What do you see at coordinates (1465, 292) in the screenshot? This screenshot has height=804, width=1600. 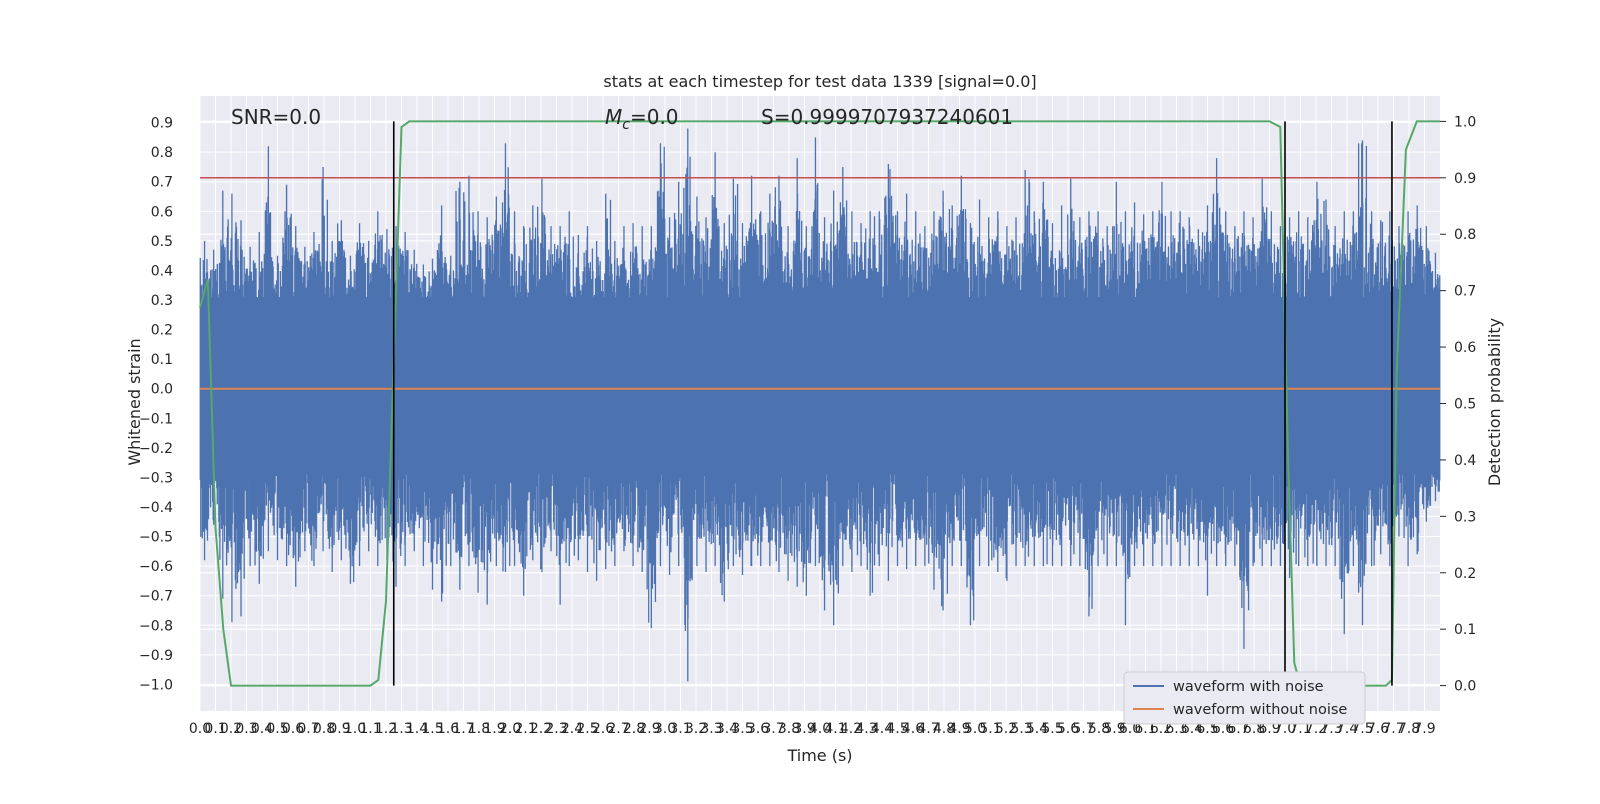 I see `y2-tick-label: 0.7` at bounding box center [1465, 292].